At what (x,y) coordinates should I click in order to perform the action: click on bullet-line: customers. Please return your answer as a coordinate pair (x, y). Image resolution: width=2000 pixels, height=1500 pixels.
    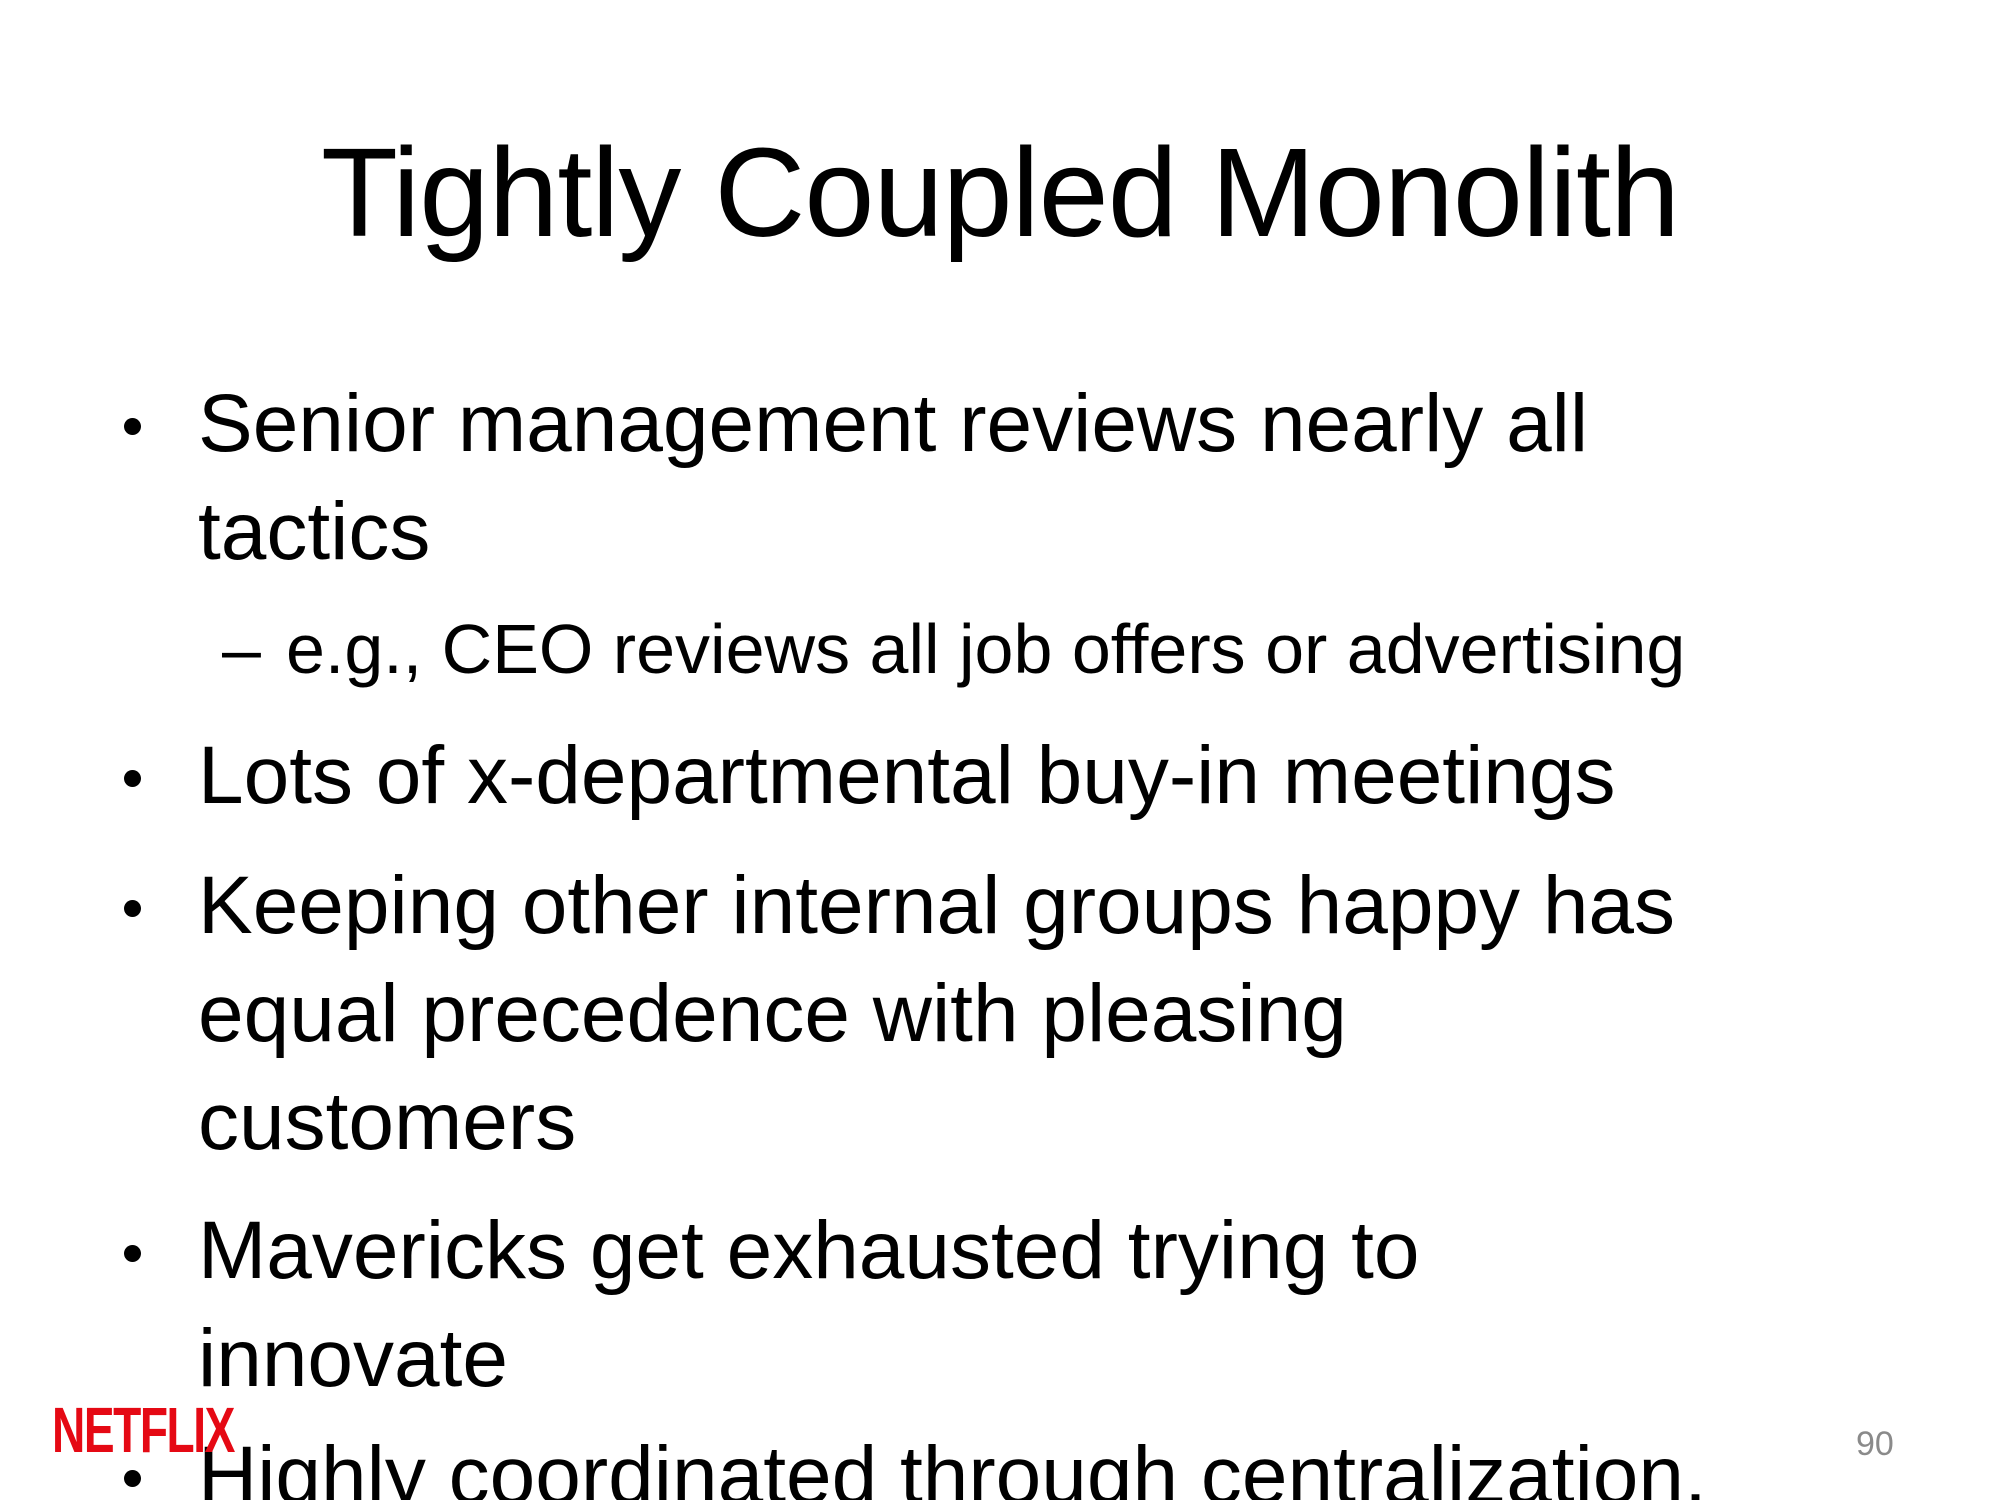
    Looking at the image, I should click on (387, 1121).